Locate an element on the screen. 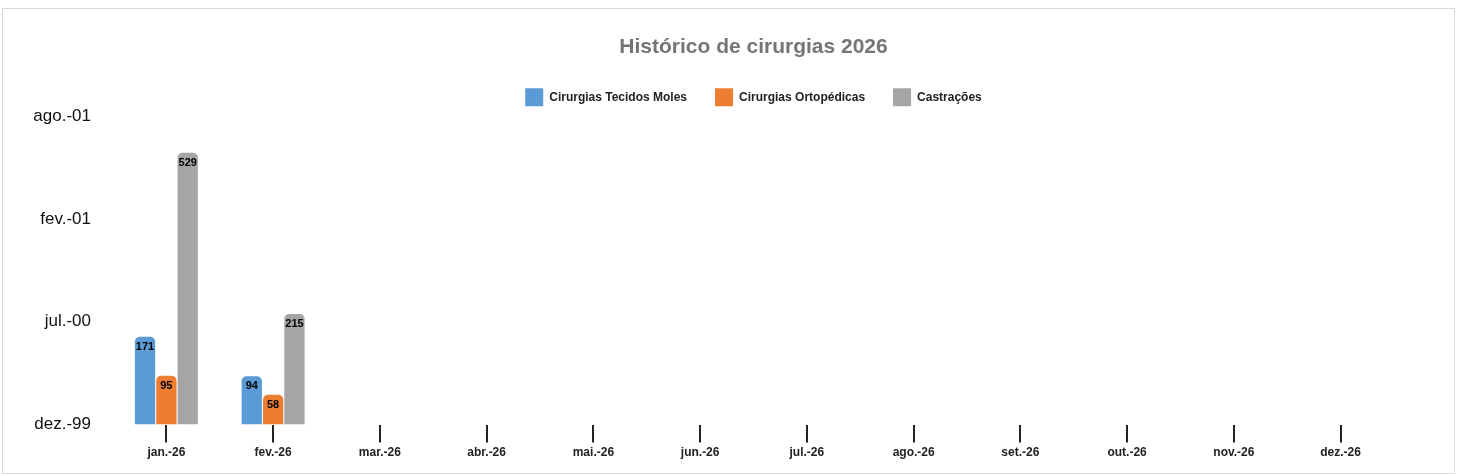 The height and width of the screenshot is (475, 1461). x-tick-label: set.-26 is located at coordinates (1020, 452).